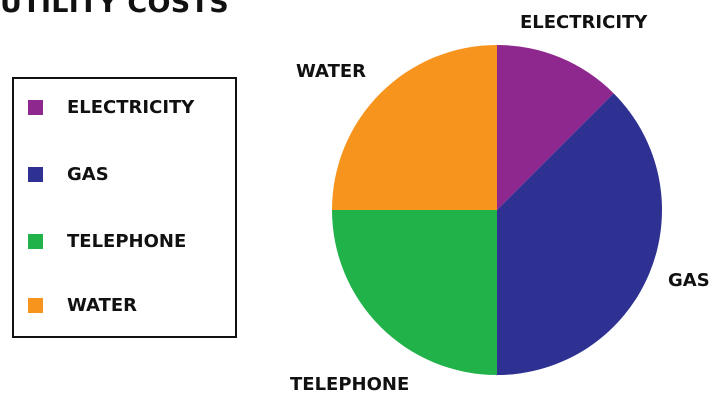 The width and height of the screenshot is (716, 394). I want to click on legend-swatch-gas, so click(35, 174).